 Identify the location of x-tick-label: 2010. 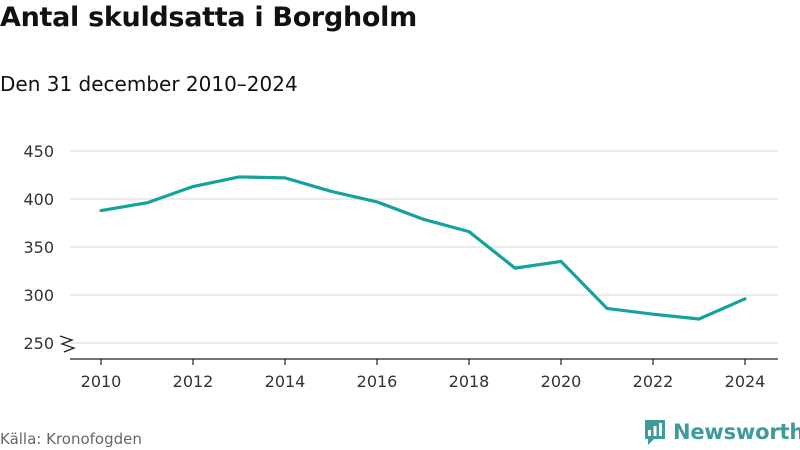
(101, 381).